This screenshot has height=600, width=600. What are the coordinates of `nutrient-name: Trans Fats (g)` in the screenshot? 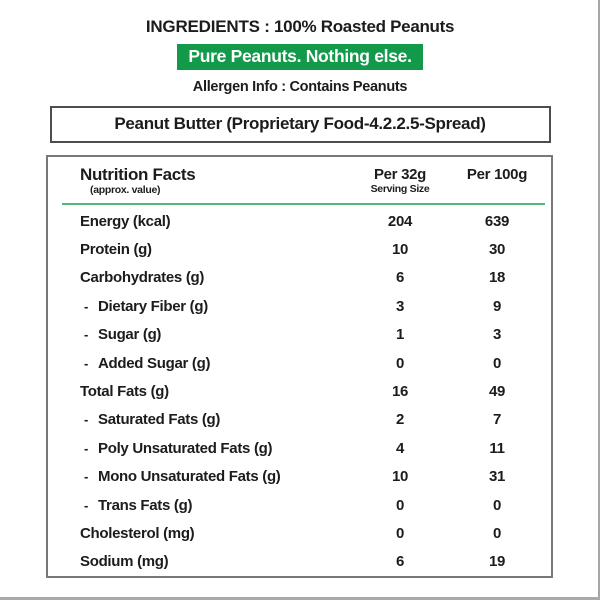 It's located at (145, 505).